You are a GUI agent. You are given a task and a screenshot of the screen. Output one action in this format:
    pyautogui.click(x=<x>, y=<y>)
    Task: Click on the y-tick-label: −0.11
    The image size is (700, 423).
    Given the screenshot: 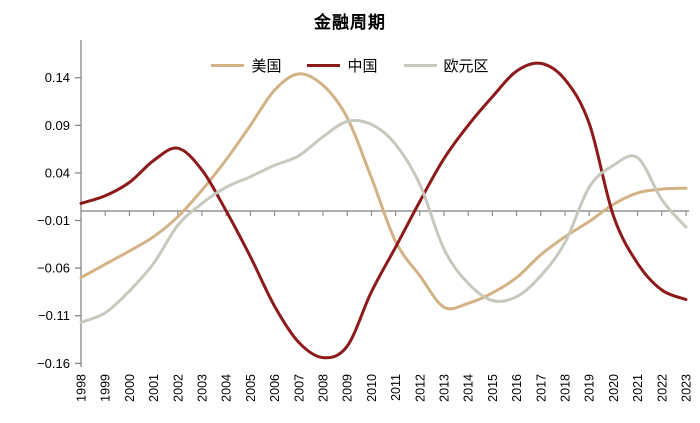 What is the action you would take?
    pyautogui.click(x=54, y=315)
    